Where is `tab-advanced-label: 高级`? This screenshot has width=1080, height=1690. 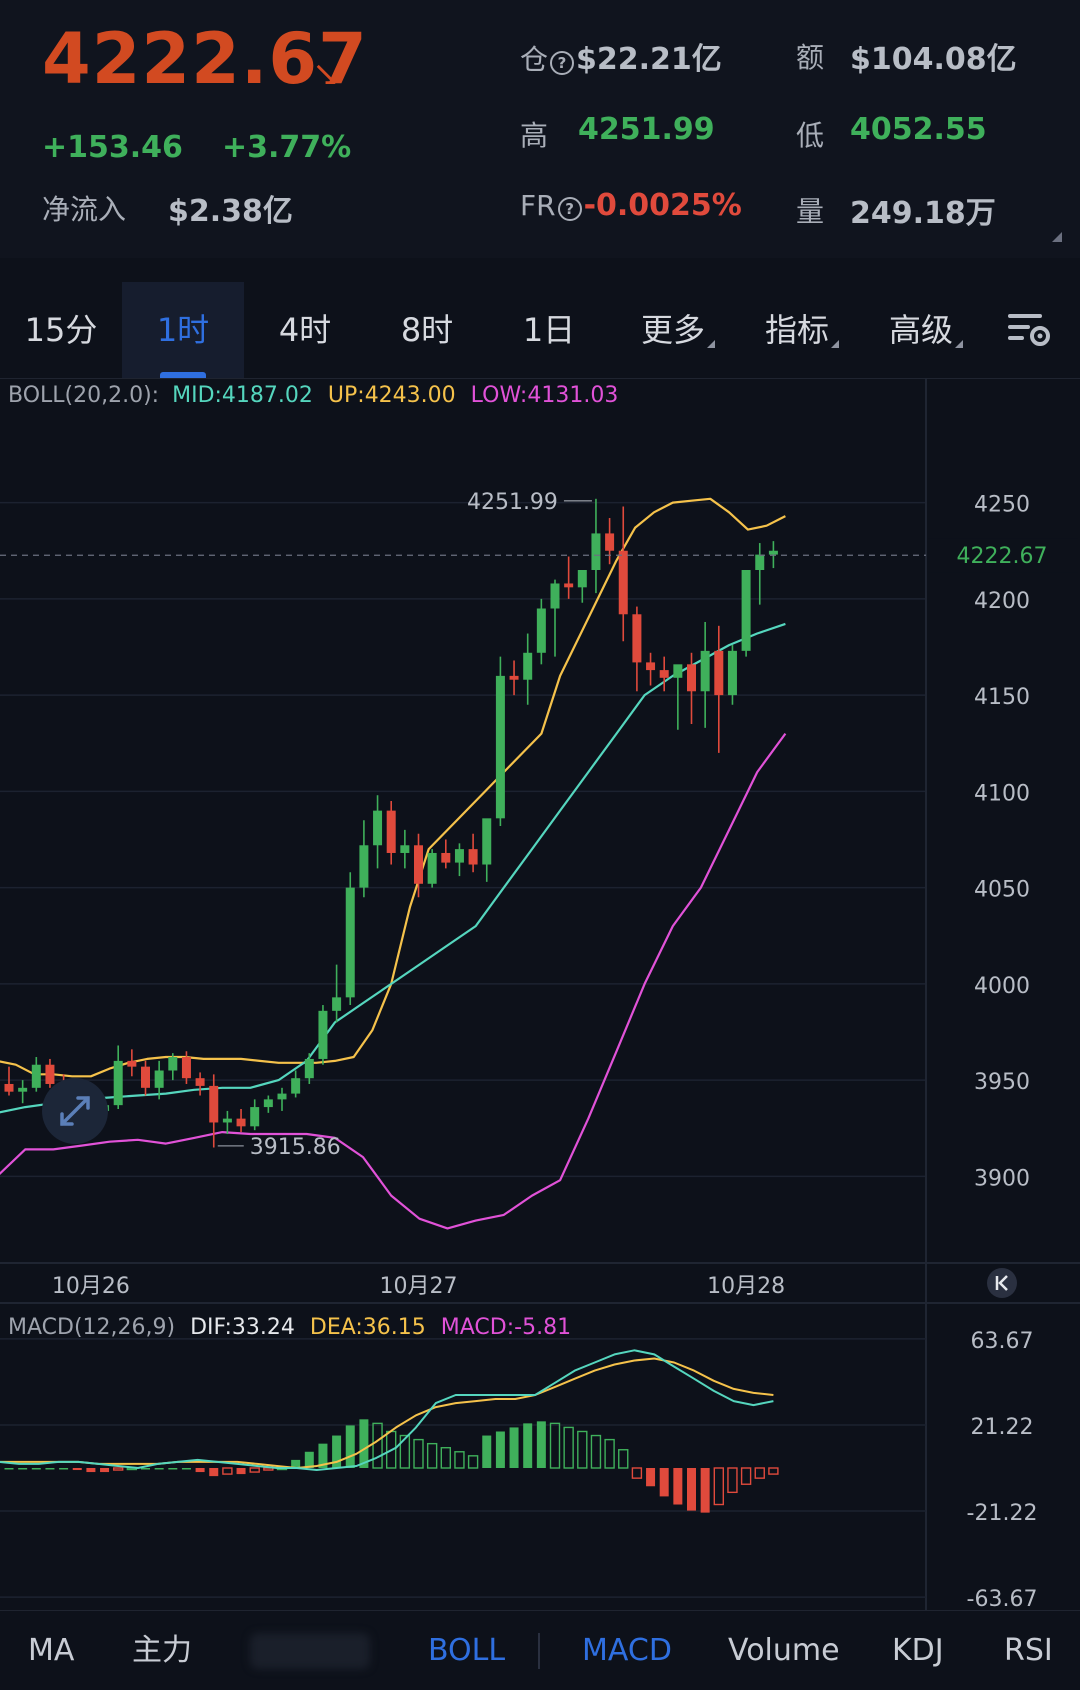 tab-advanced-label: 高级 is located at coordinates (920, 330).